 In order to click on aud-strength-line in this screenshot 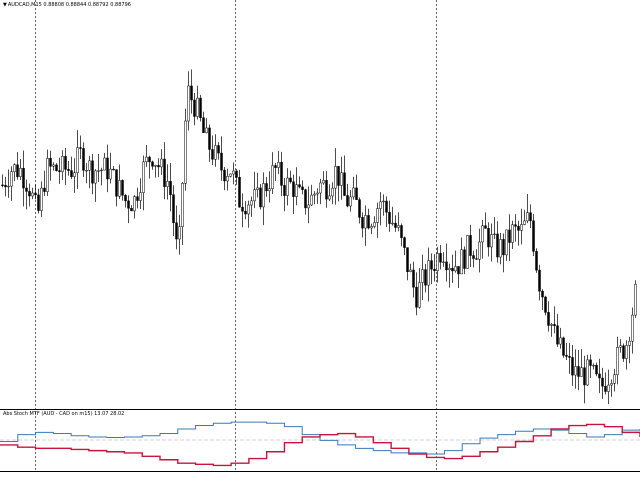, I will do `click(320, 438)`.